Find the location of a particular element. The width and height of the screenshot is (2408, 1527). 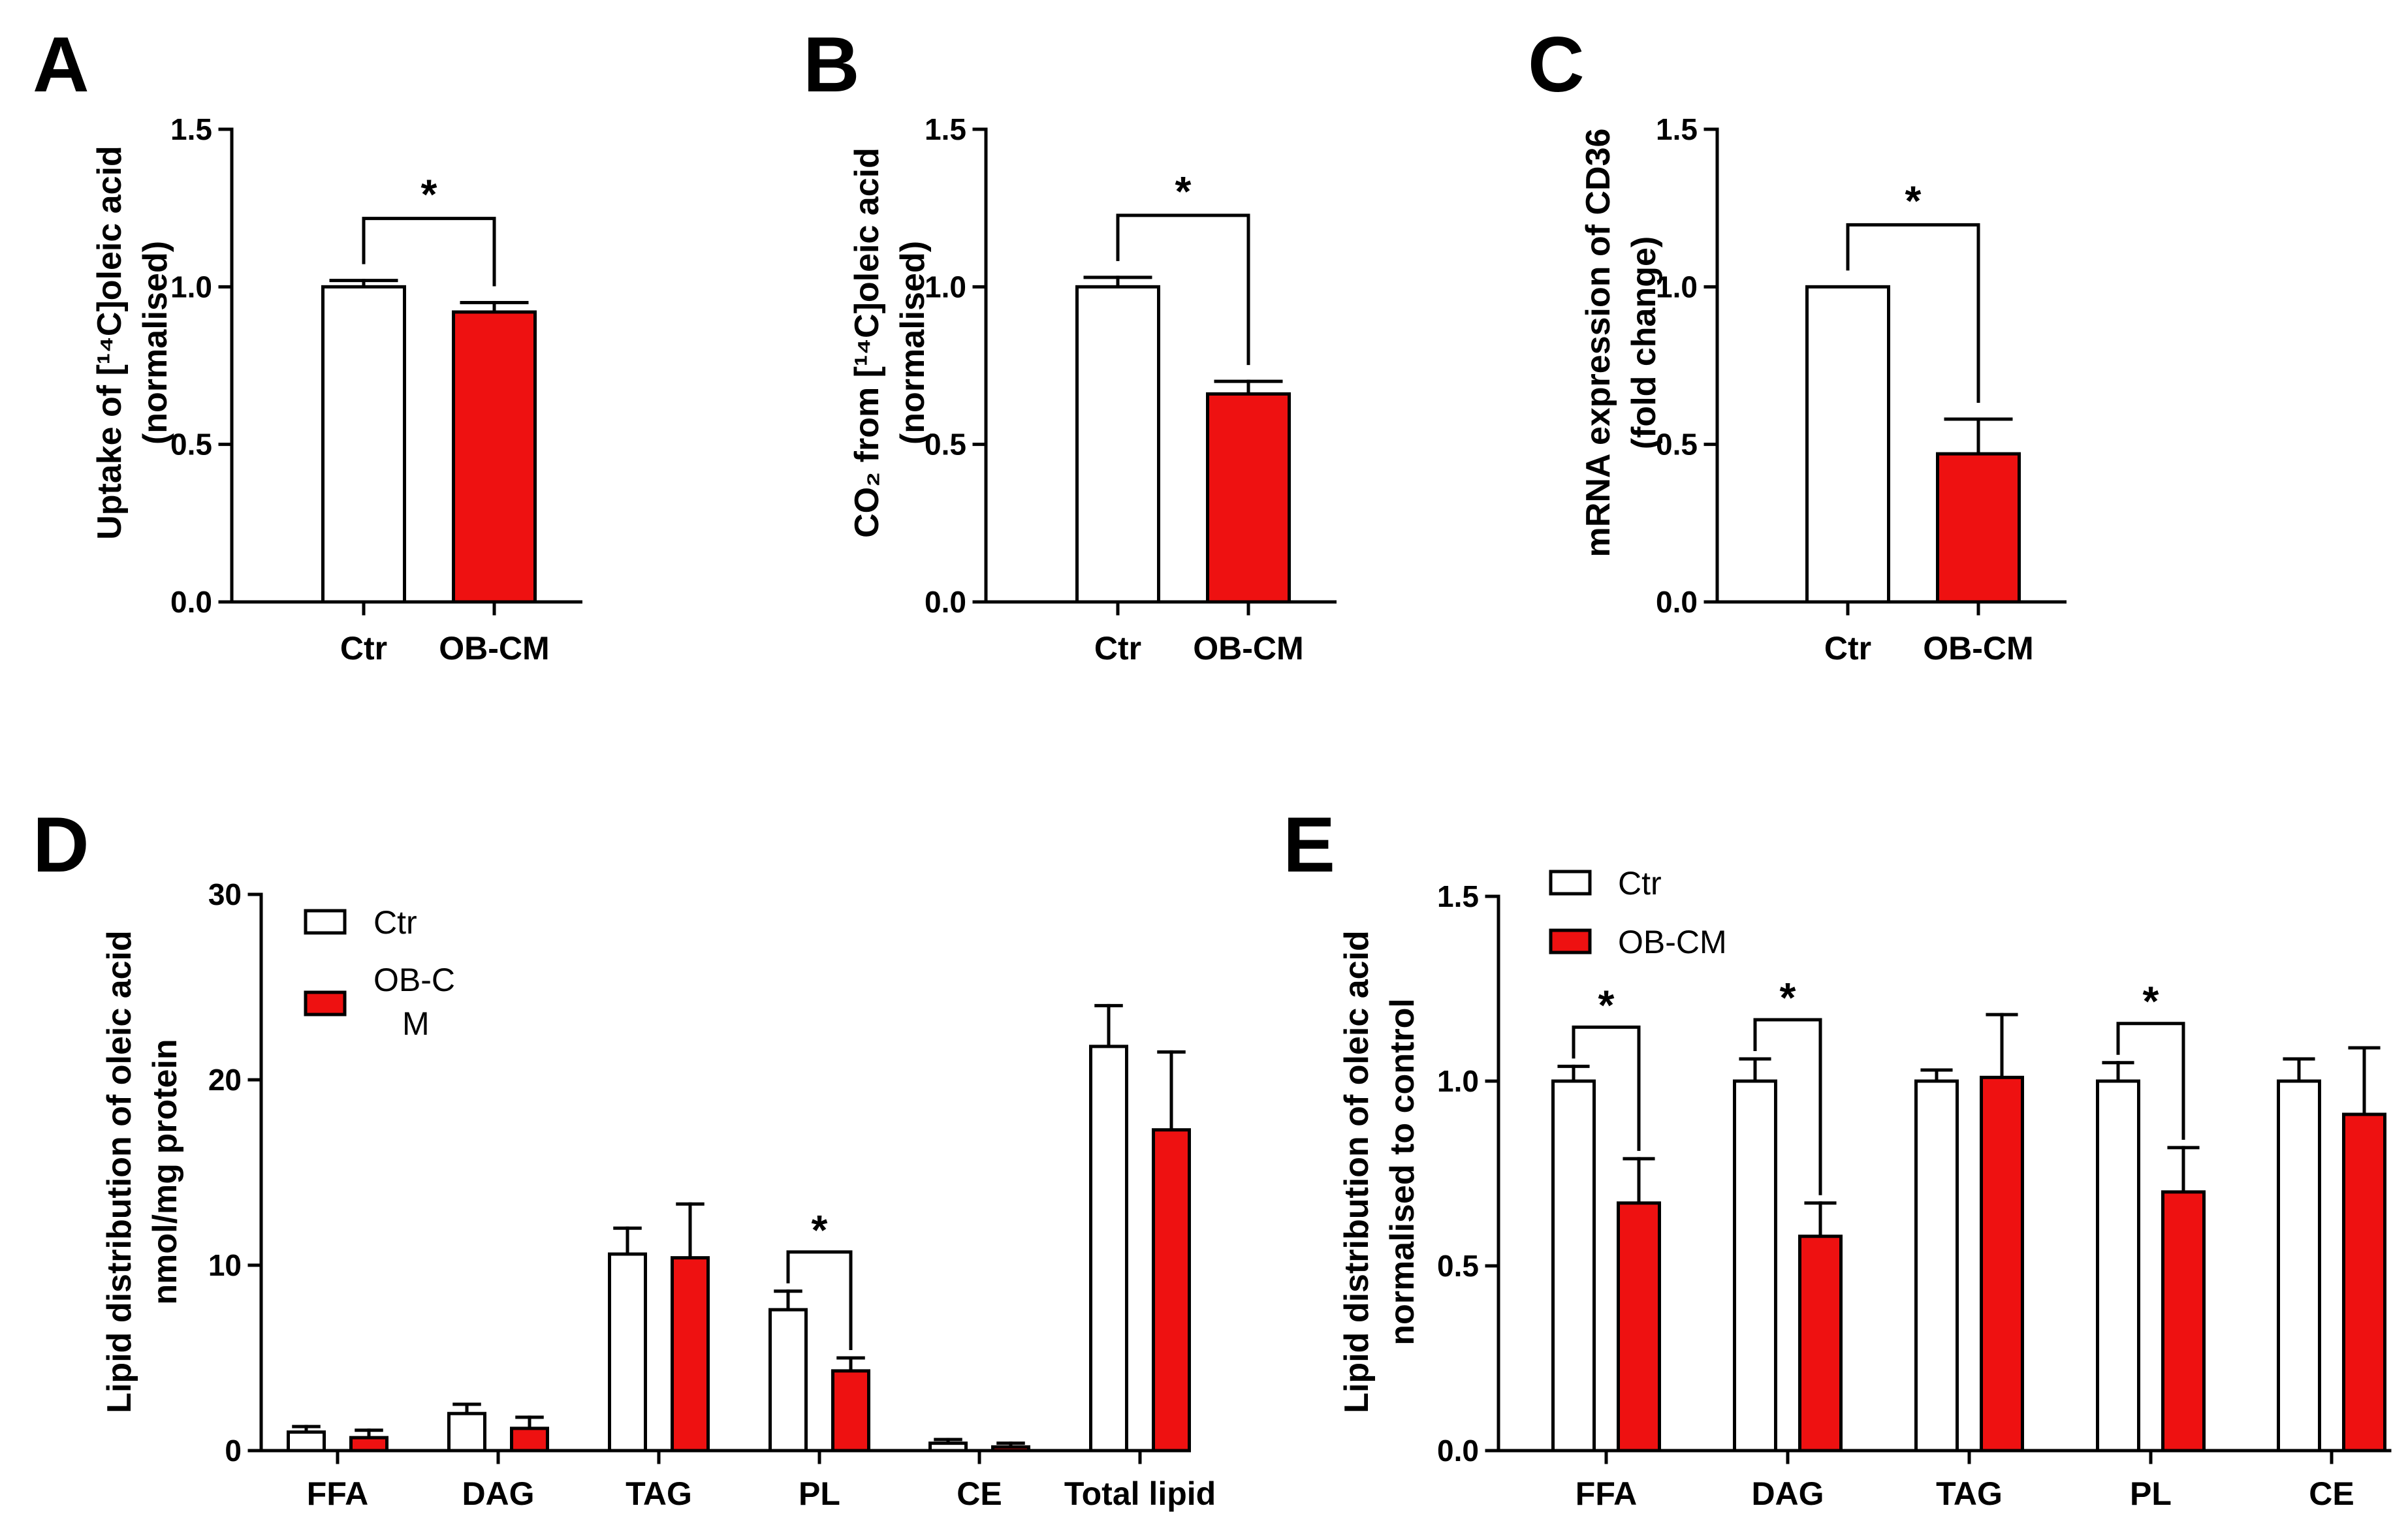

panel-letter-b: B is located at coordinates (831, 64).